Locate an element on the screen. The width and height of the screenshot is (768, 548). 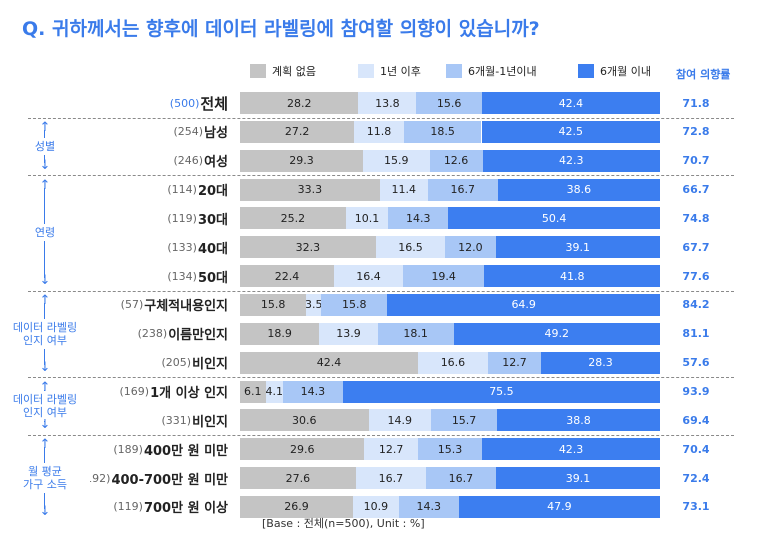
participation-rate-value: 70.4 is located at coordinates (696, 449).